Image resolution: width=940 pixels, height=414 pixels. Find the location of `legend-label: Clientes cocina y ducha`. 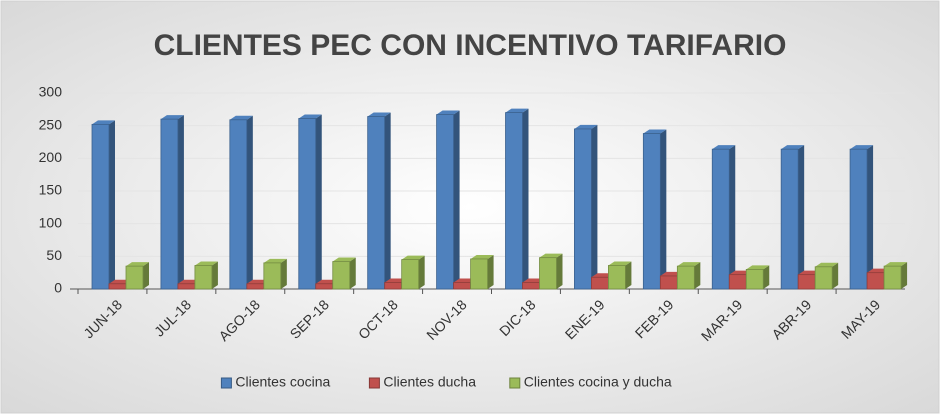

legend-label: Clientes cocina y ducha is located at coordinates (598, 382).